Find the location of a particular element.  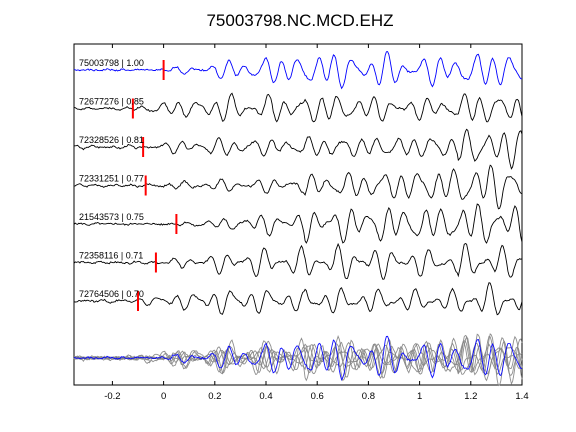

trace-label: 72328526 | 0.81 is located at coordinates (111, 140).